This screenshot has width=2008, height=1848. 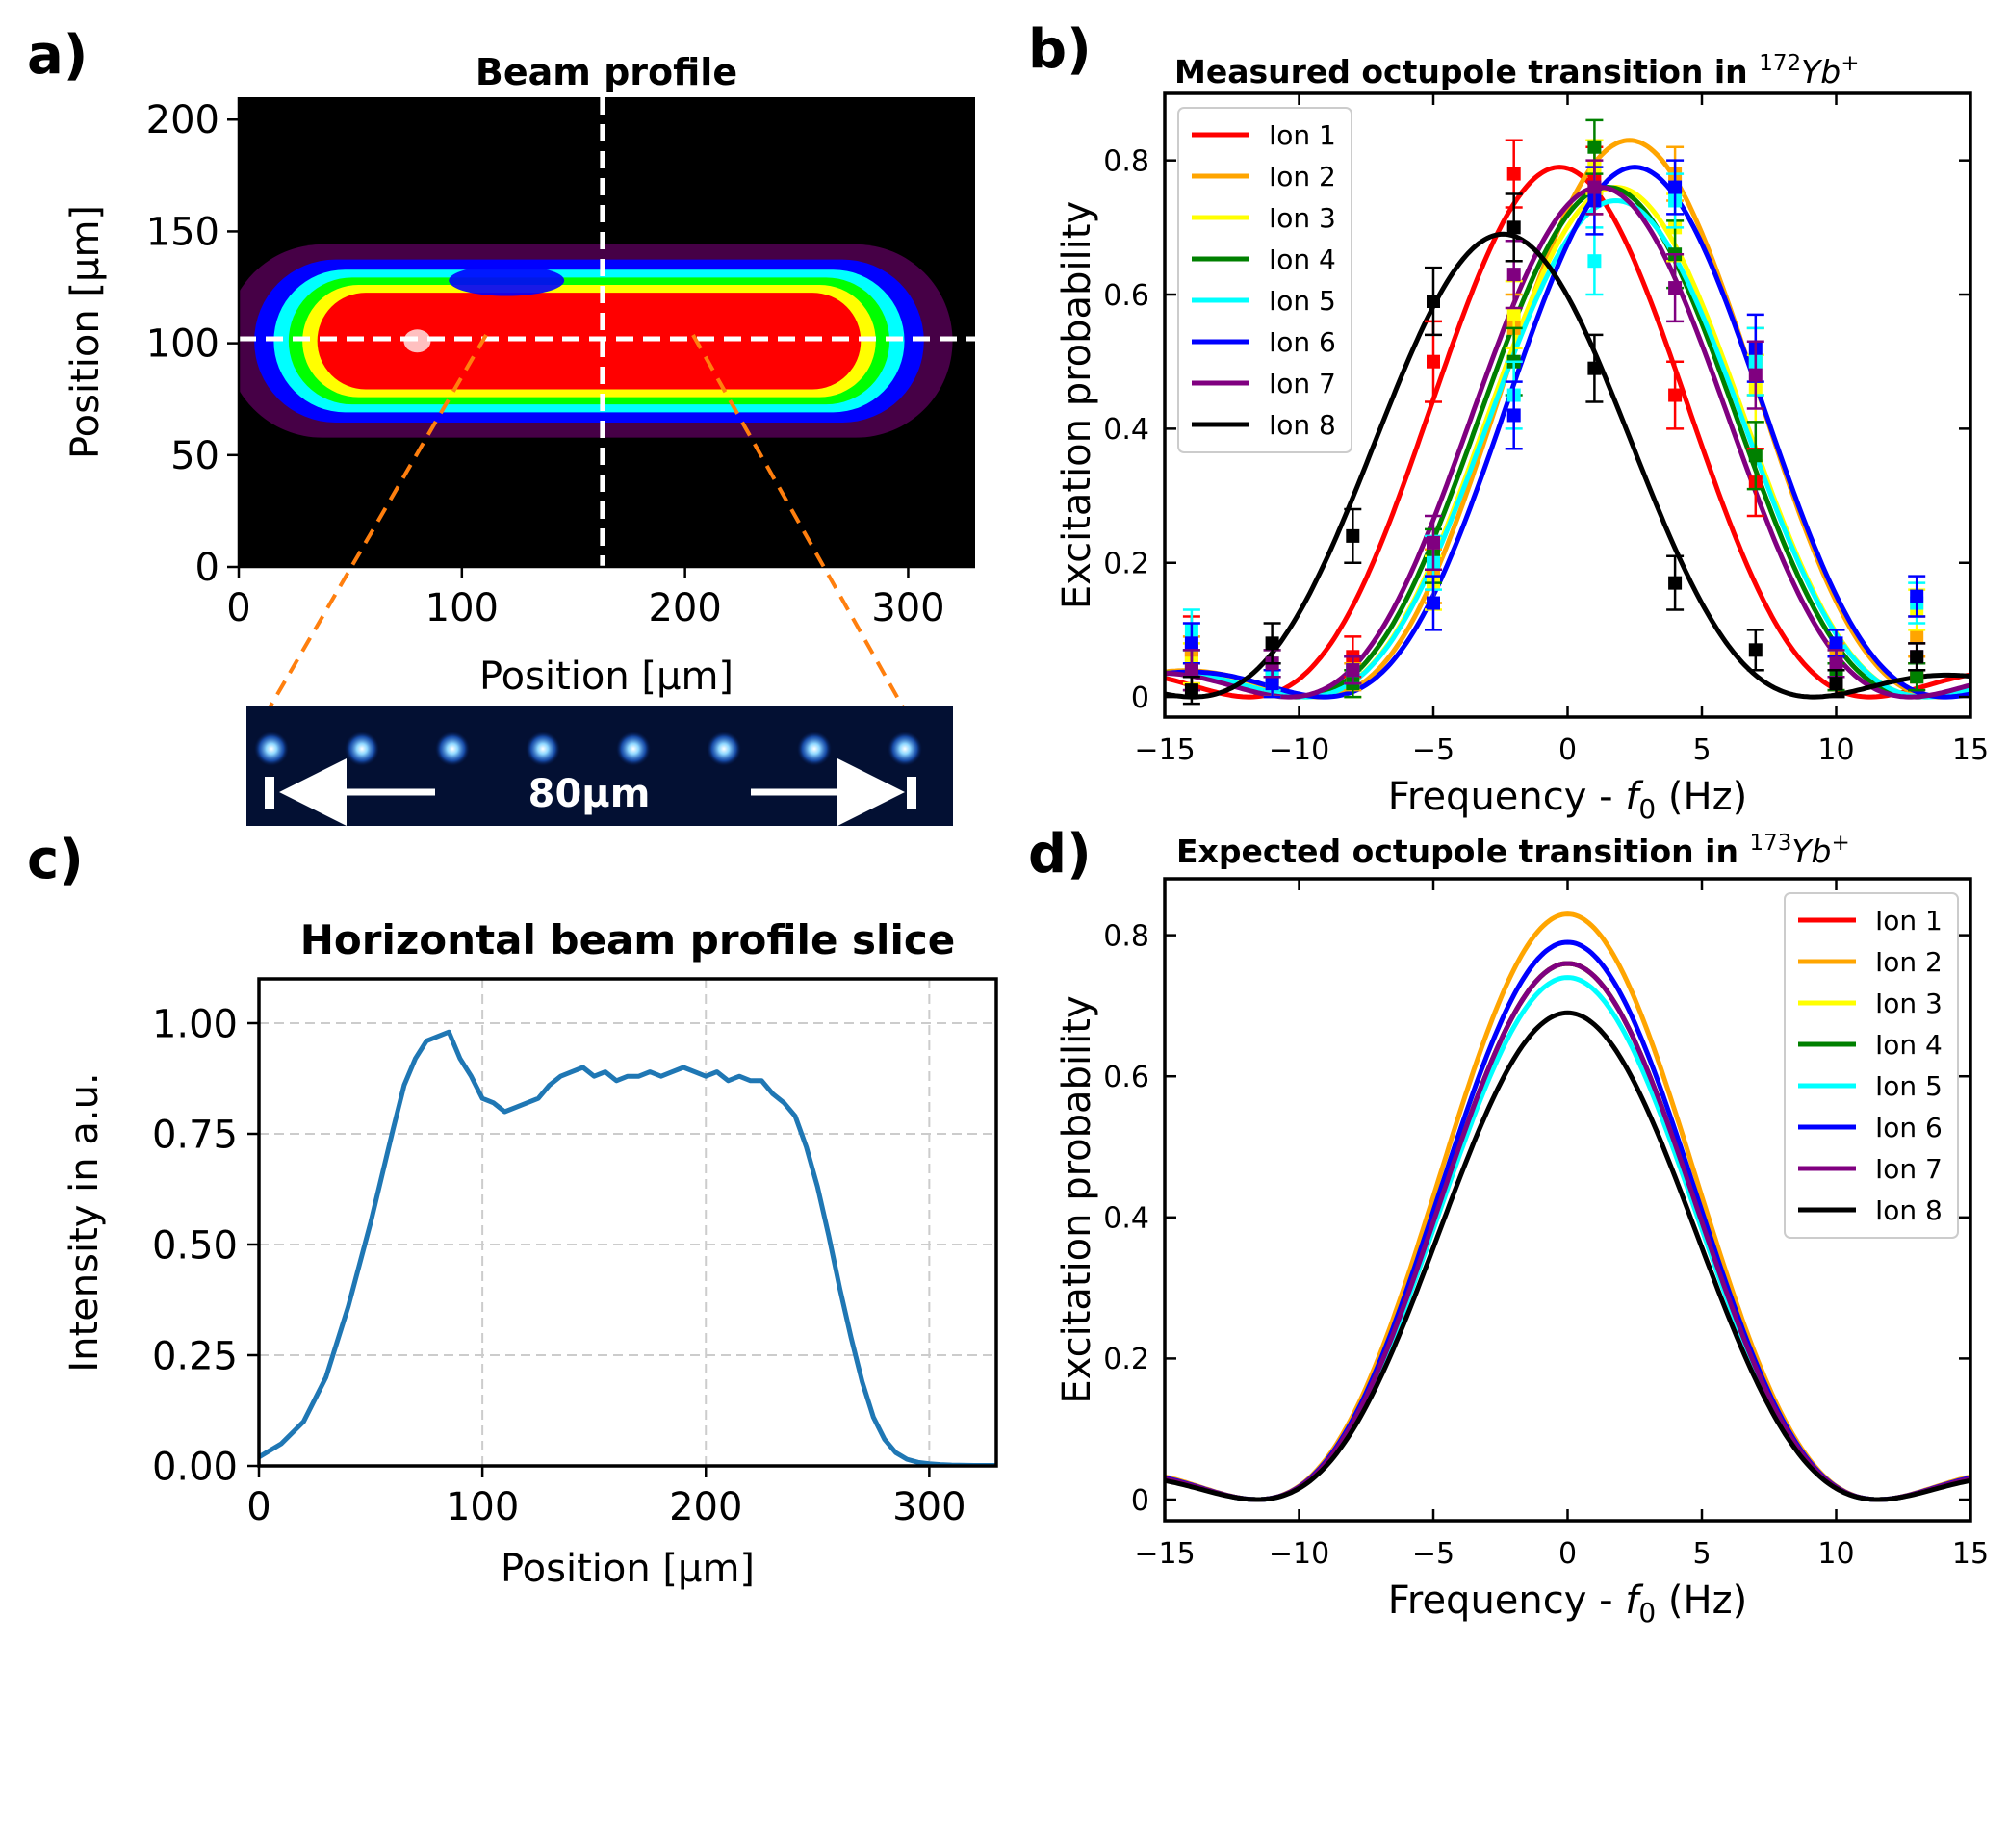 What do you see at coordinates (1302, 259) in the screenshot?
I see `legend-label-b: Ion 4` at bounding box center [1302, 259].